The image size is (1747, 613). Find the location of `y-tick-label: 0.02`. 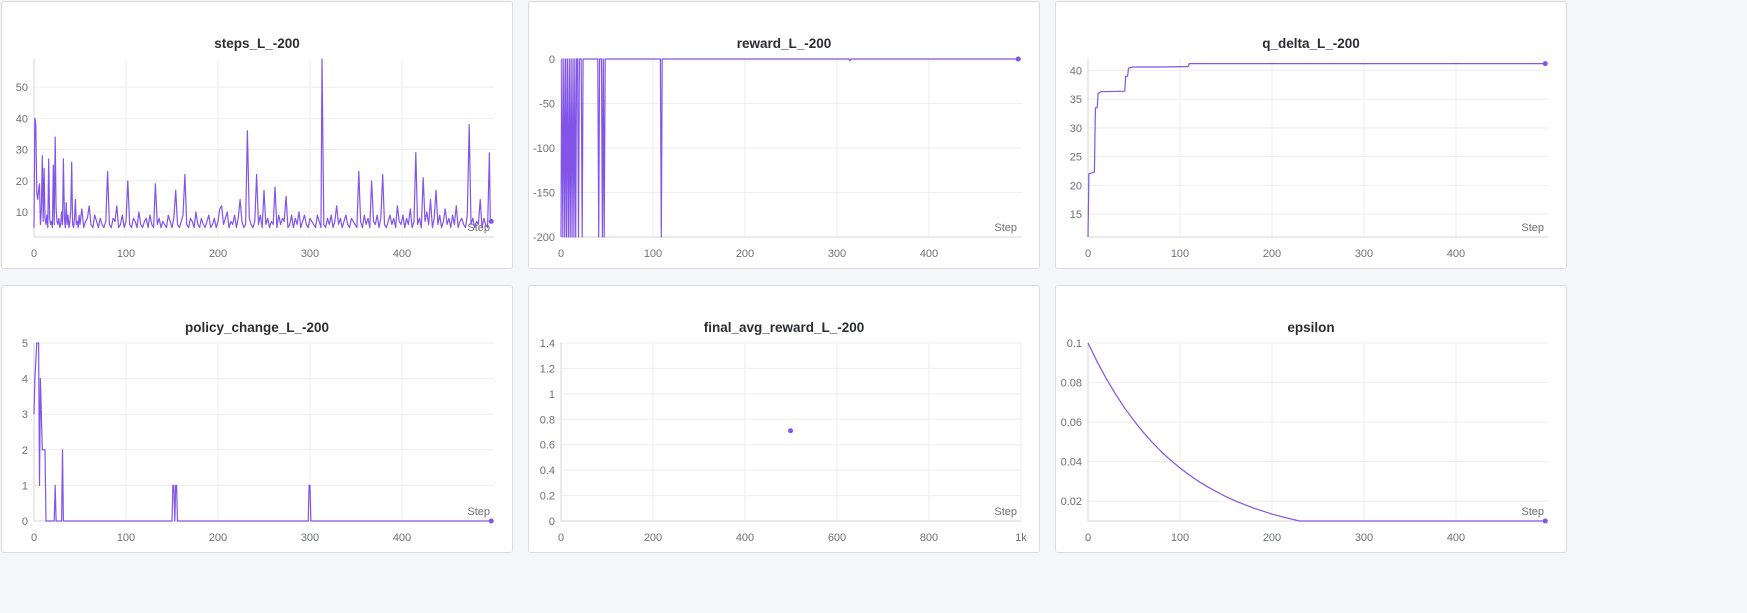

y-tick-label: 0.02 is located at coordinates (1071, 502).